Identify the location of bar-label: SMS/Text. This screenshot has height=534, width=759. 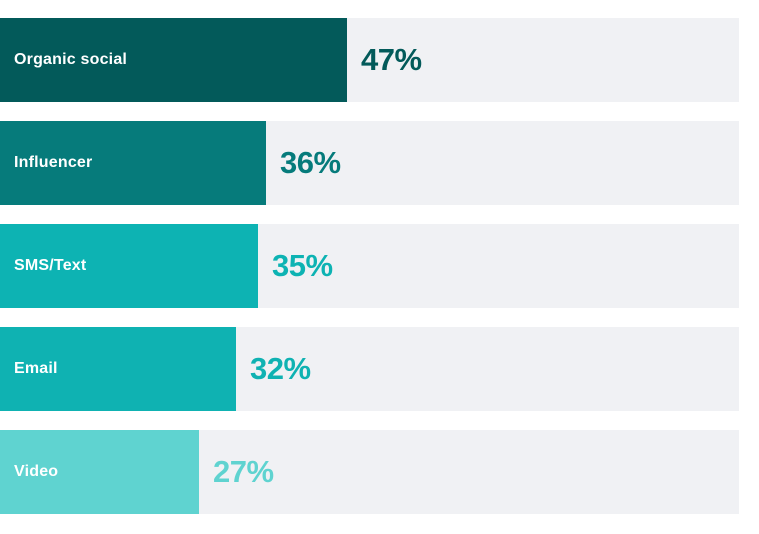
(50, 265).